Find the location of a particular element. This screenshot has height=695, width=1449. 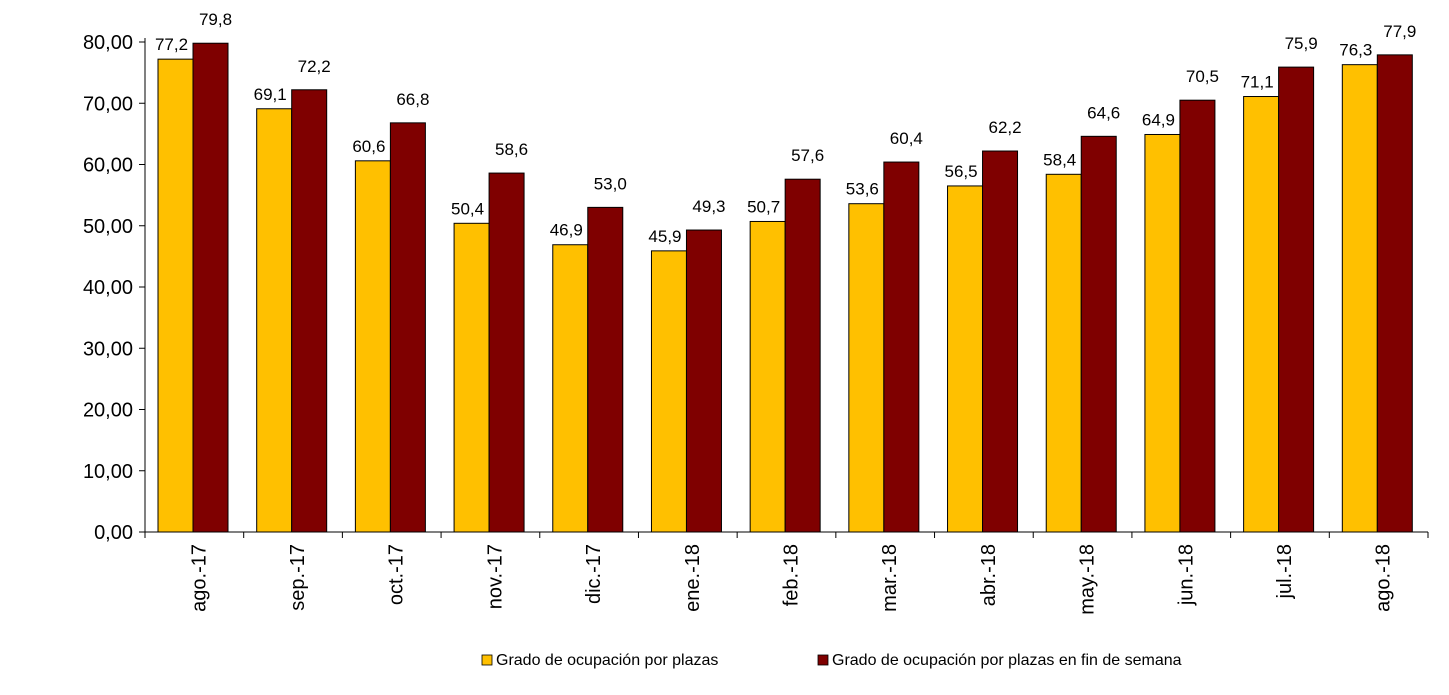

data-label-series-1: 45,9 is located at coordinates (664, 236).